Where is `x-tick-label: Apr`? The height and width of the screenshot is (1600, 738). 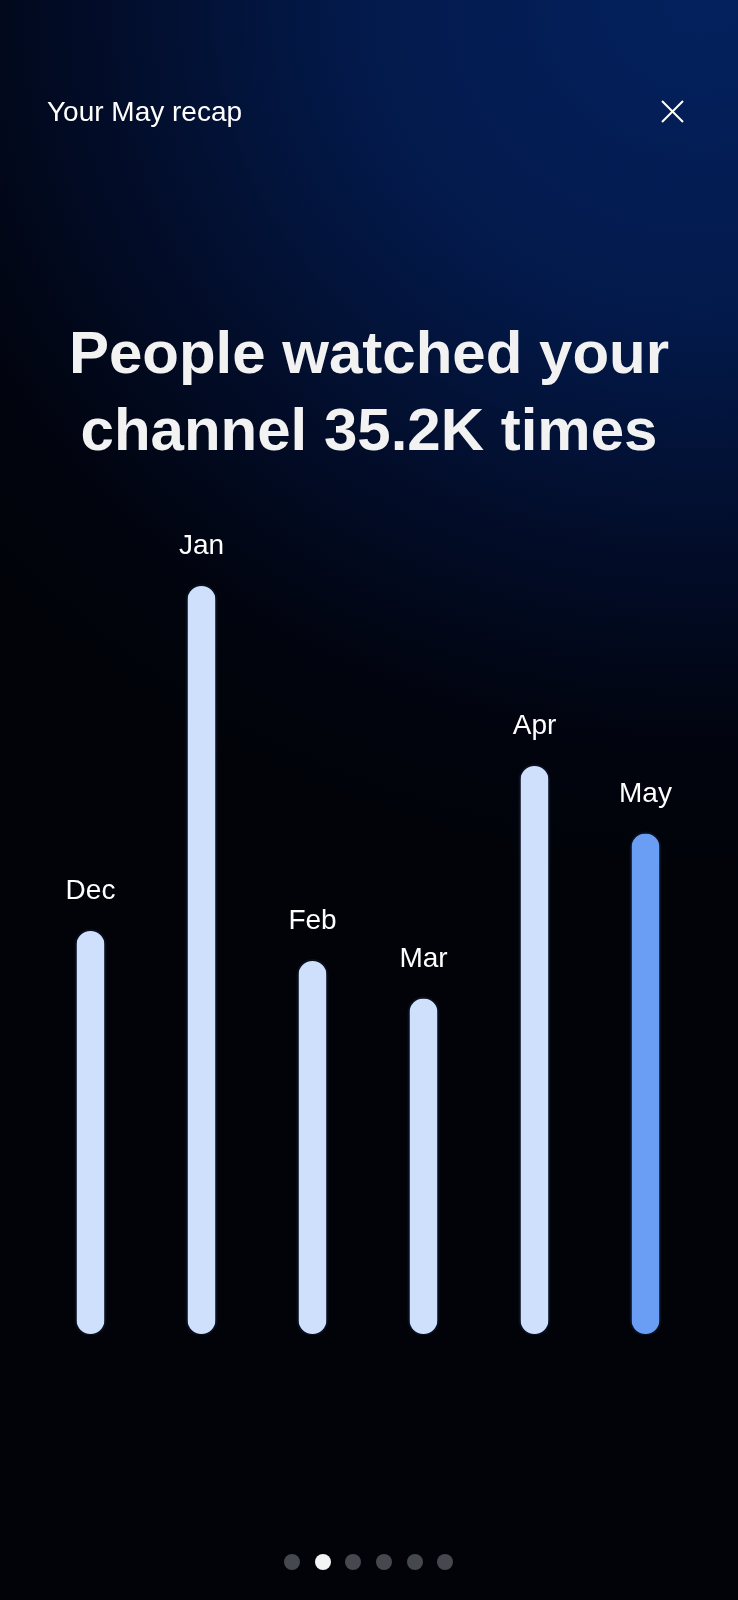
x-tick-label: Apr is located at coordinates (534, 724).